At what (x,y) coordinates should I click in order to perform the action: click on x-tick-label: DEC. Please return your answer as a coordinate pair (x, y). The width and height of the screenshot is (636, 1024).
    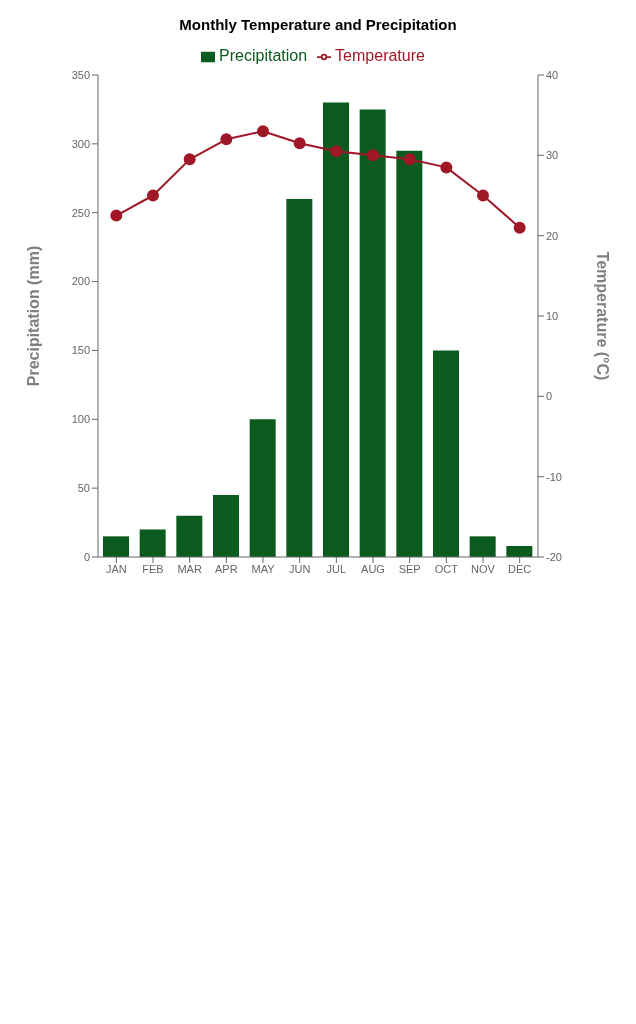
    Looking at the image, I should click on (520, 568).